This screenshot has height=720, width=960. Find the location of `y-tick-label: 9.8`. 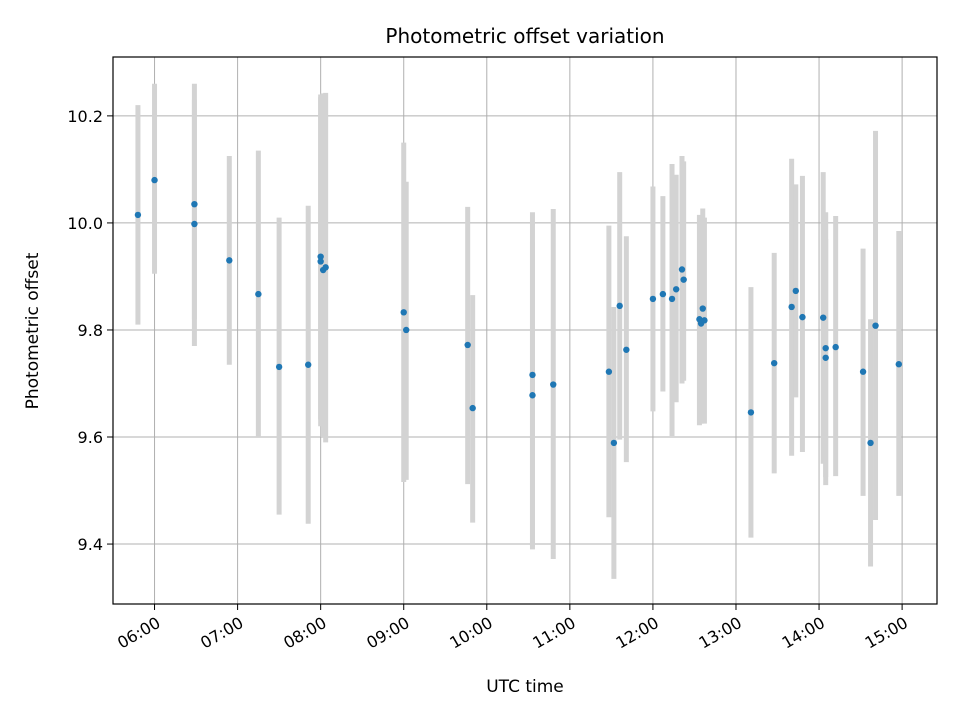

y-tick-label: 9.8 is located at coordinates (90, 330).